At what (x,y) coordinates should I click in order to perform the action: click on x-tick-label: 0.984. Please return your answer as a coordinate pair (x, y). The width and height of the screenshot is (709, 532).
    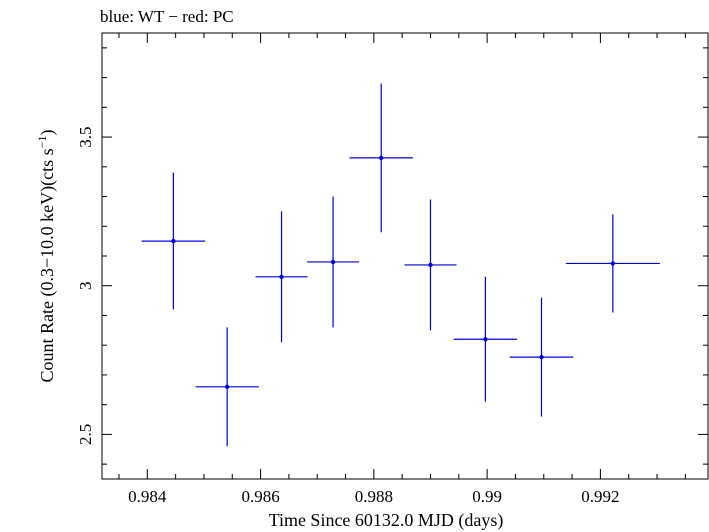
    Looking at the image, I should click on (147, 496).